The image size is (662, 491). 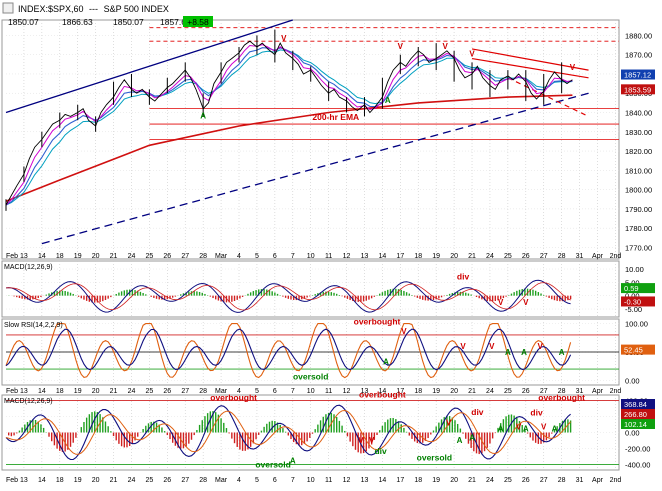 I want to click on macd1-tick-label: 10.00, so click(x=634, y=269).